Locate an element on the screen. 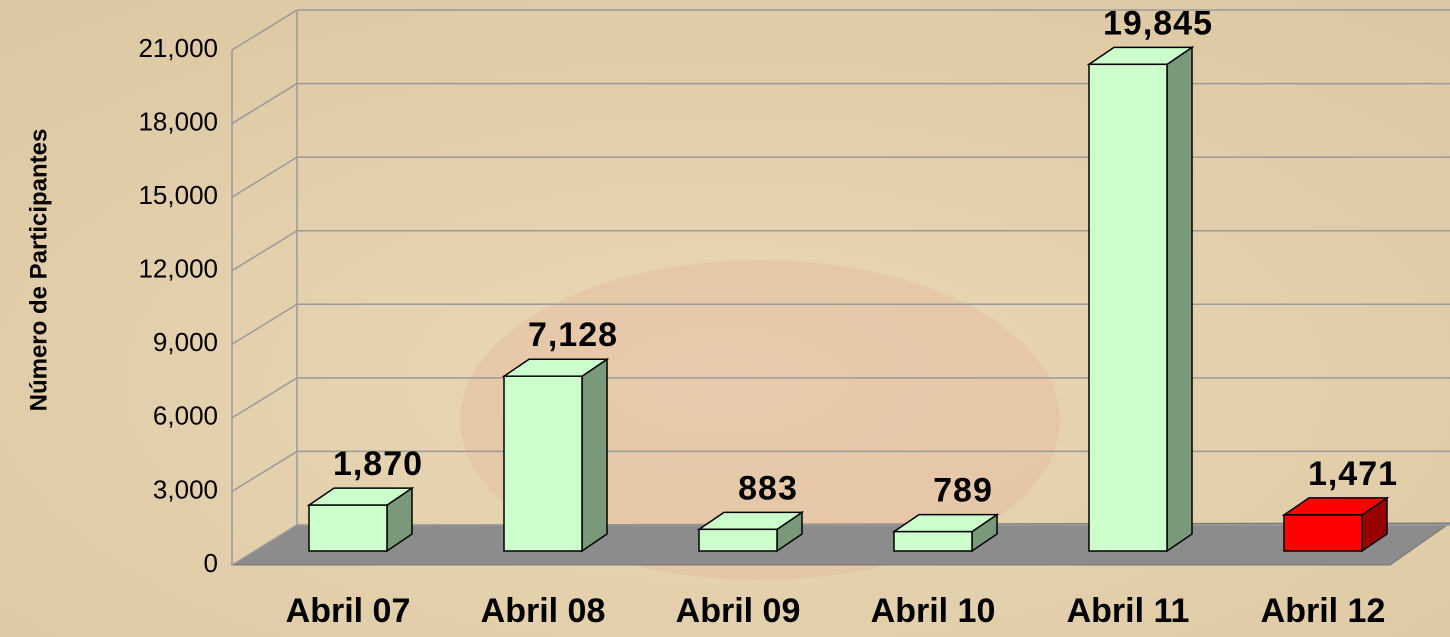 Image resolution: width=1450 pixels, height=637 pixels. y-tick-label: 9,000 is located at coordinates (185, 342).